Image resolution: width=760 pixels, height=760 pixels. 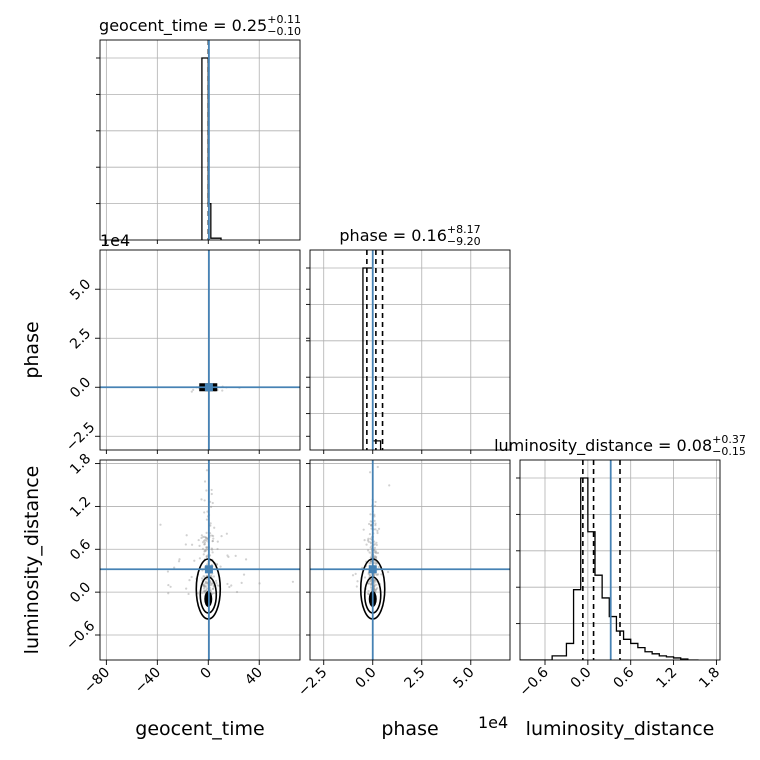 What do you see at coordinates (80, 338) in the screenshot?
I see `y-tick-label: 2.5` at bounding box center [80, 338].